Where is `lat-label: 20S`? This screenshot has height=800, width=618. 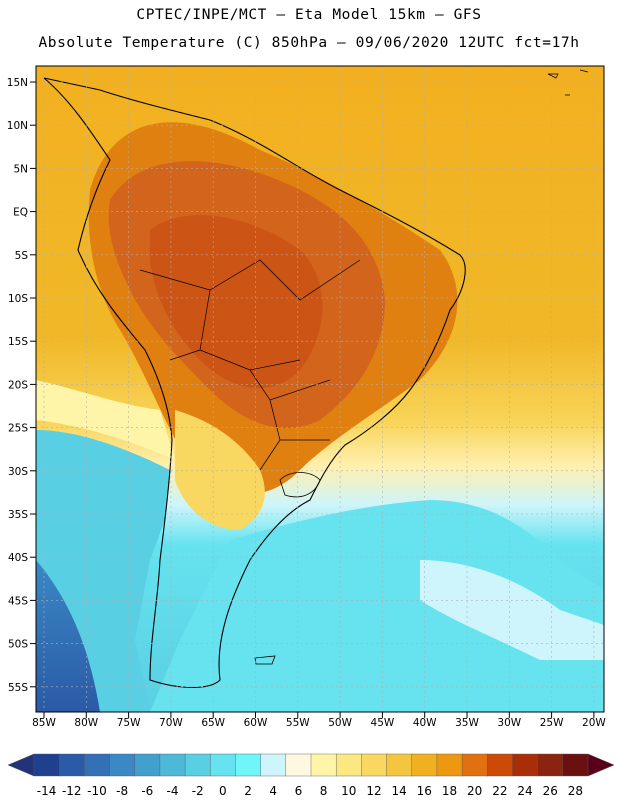 lat-label: 20S is located at coordinates (18, 385).